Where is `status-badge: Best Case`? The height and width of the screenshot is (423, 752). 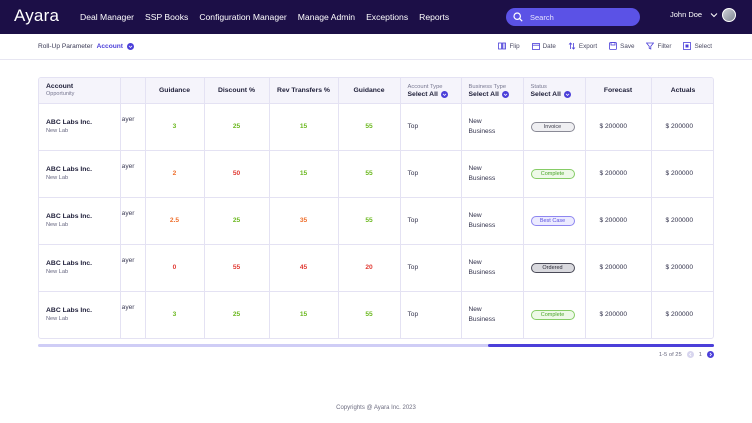
status-badge: Best Case is located at coordinates (552, 220).